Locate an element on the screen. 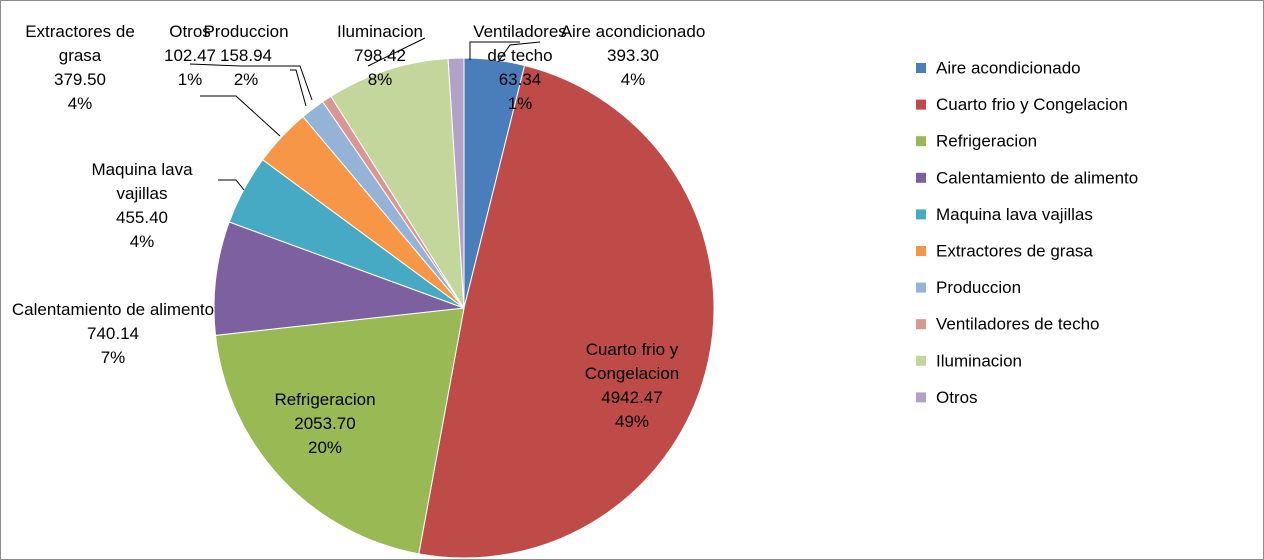 This screenshot has height=560, width=1264. data-label-value: 740.14 is located at coordinates (113, 333).